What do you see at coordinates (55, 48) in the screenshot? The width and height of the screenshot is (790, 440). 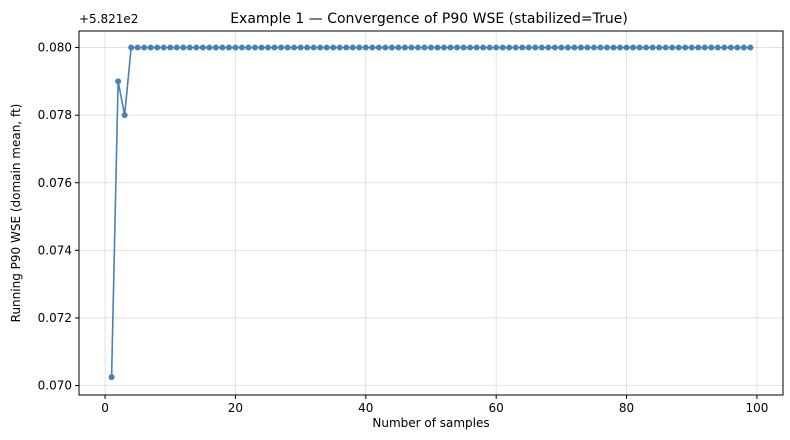 I see `y-tick-label: 0.080` at bounding box center [55, 48].